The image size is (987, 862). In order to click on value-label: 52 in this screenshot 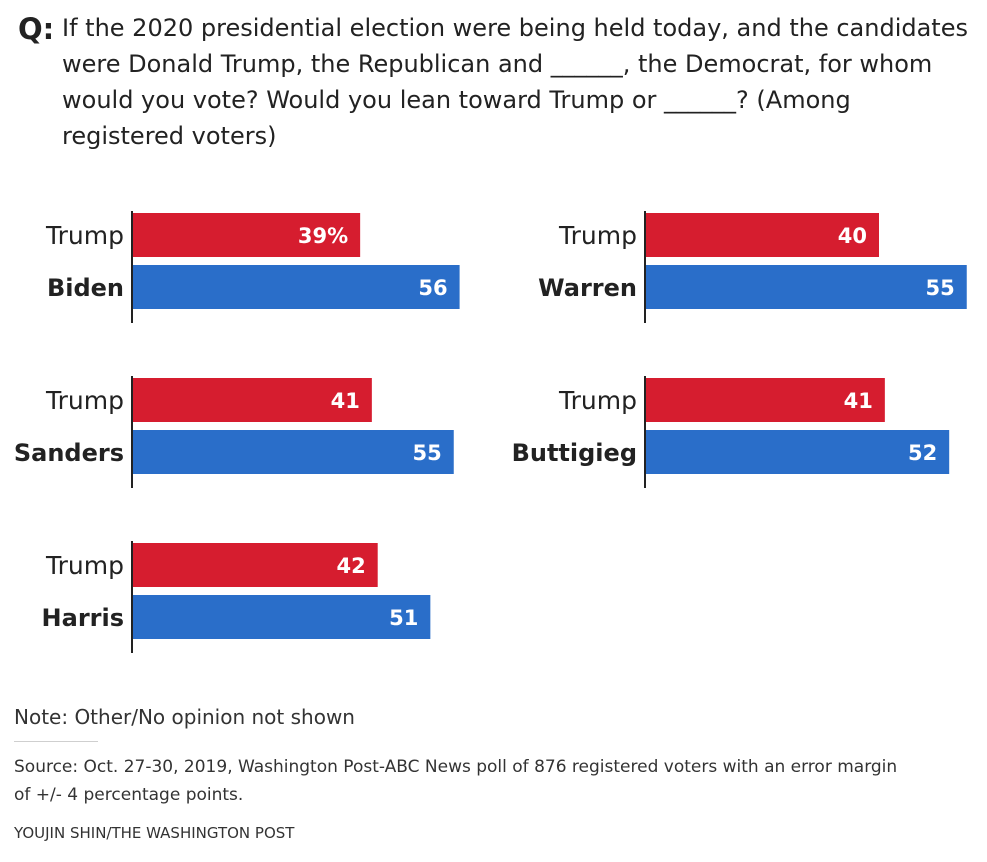, I will do `click(922, 453)`.